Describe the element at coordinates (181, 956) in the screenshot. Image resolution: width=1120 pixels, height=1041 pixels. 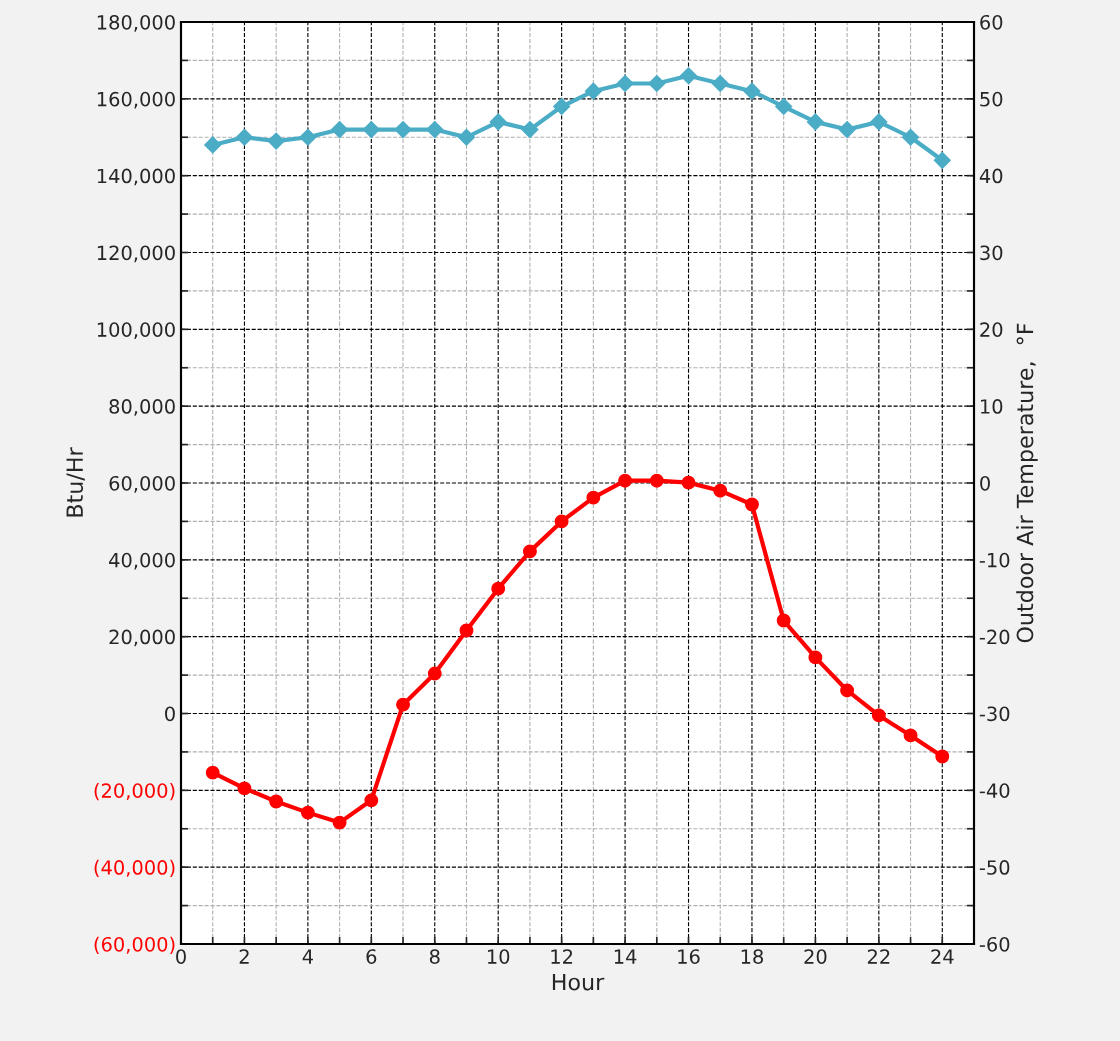
I see `x-tick-label: 0` at that location.